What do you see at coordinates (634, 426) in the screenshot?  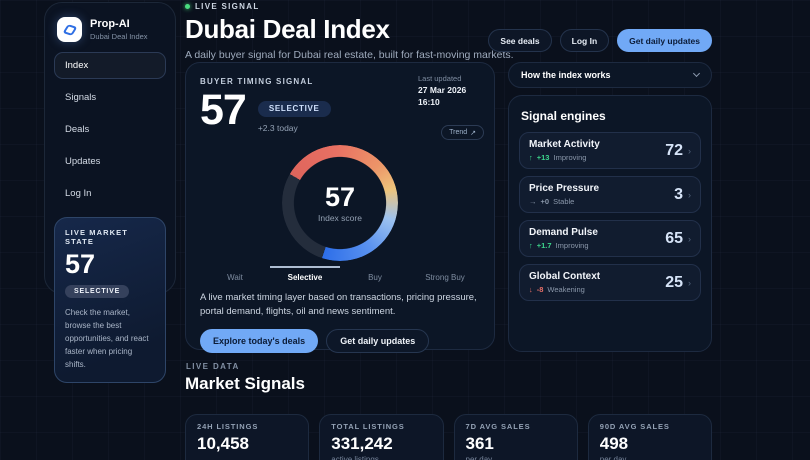 I see `stat-label: 90D AVG SALES` at bounding box center [634, 426].